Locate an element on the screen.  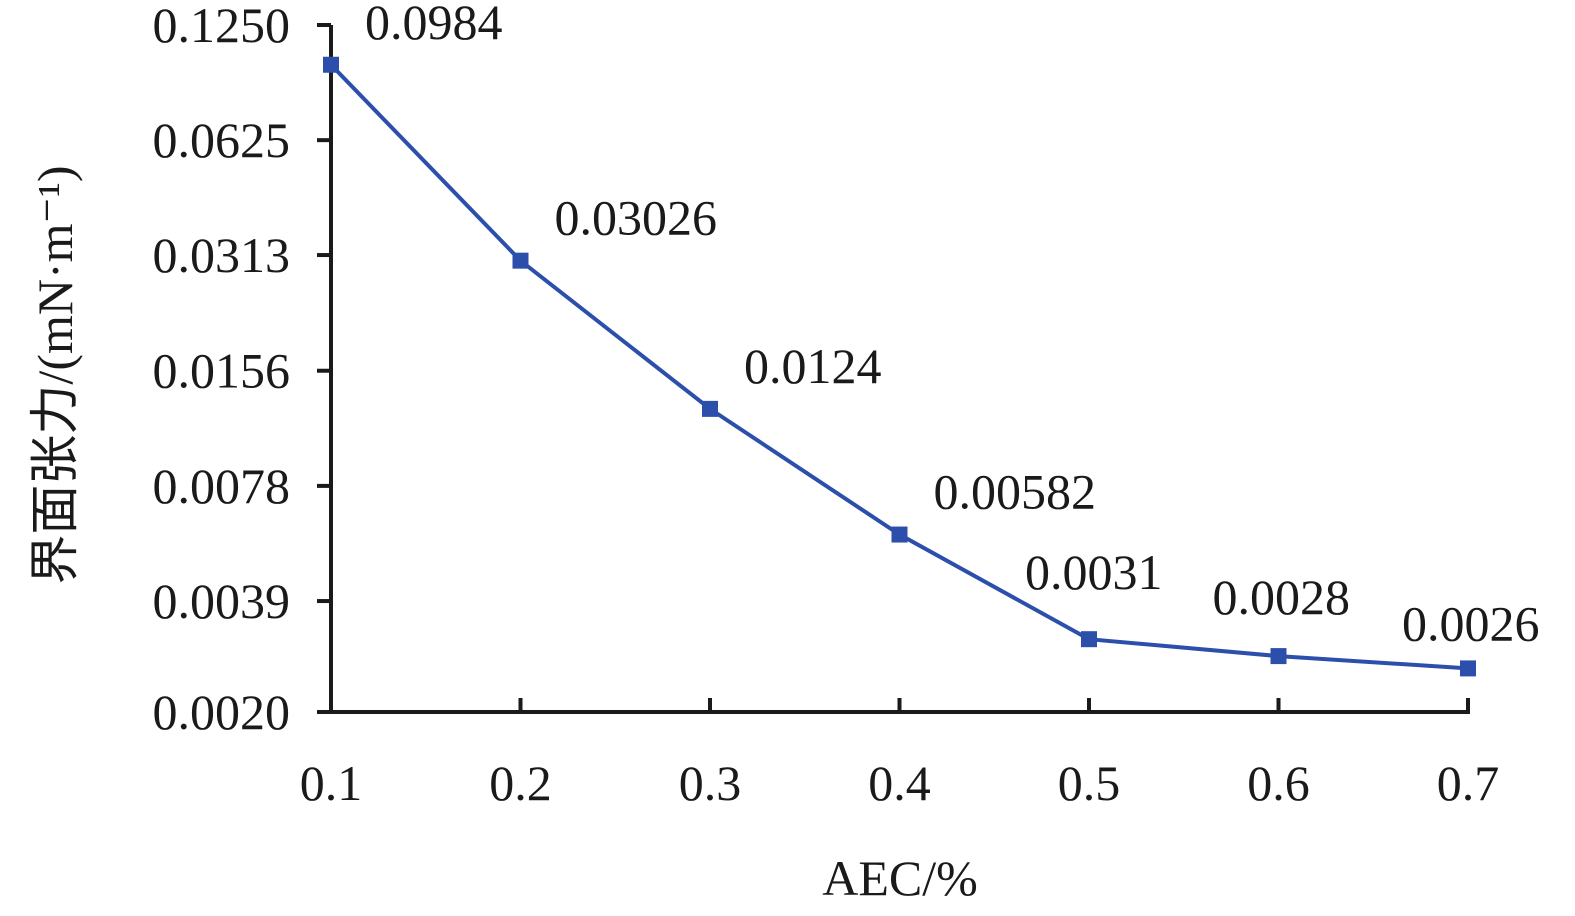
y-tick-label: 0.1250 is located at coordinates (222, 26).